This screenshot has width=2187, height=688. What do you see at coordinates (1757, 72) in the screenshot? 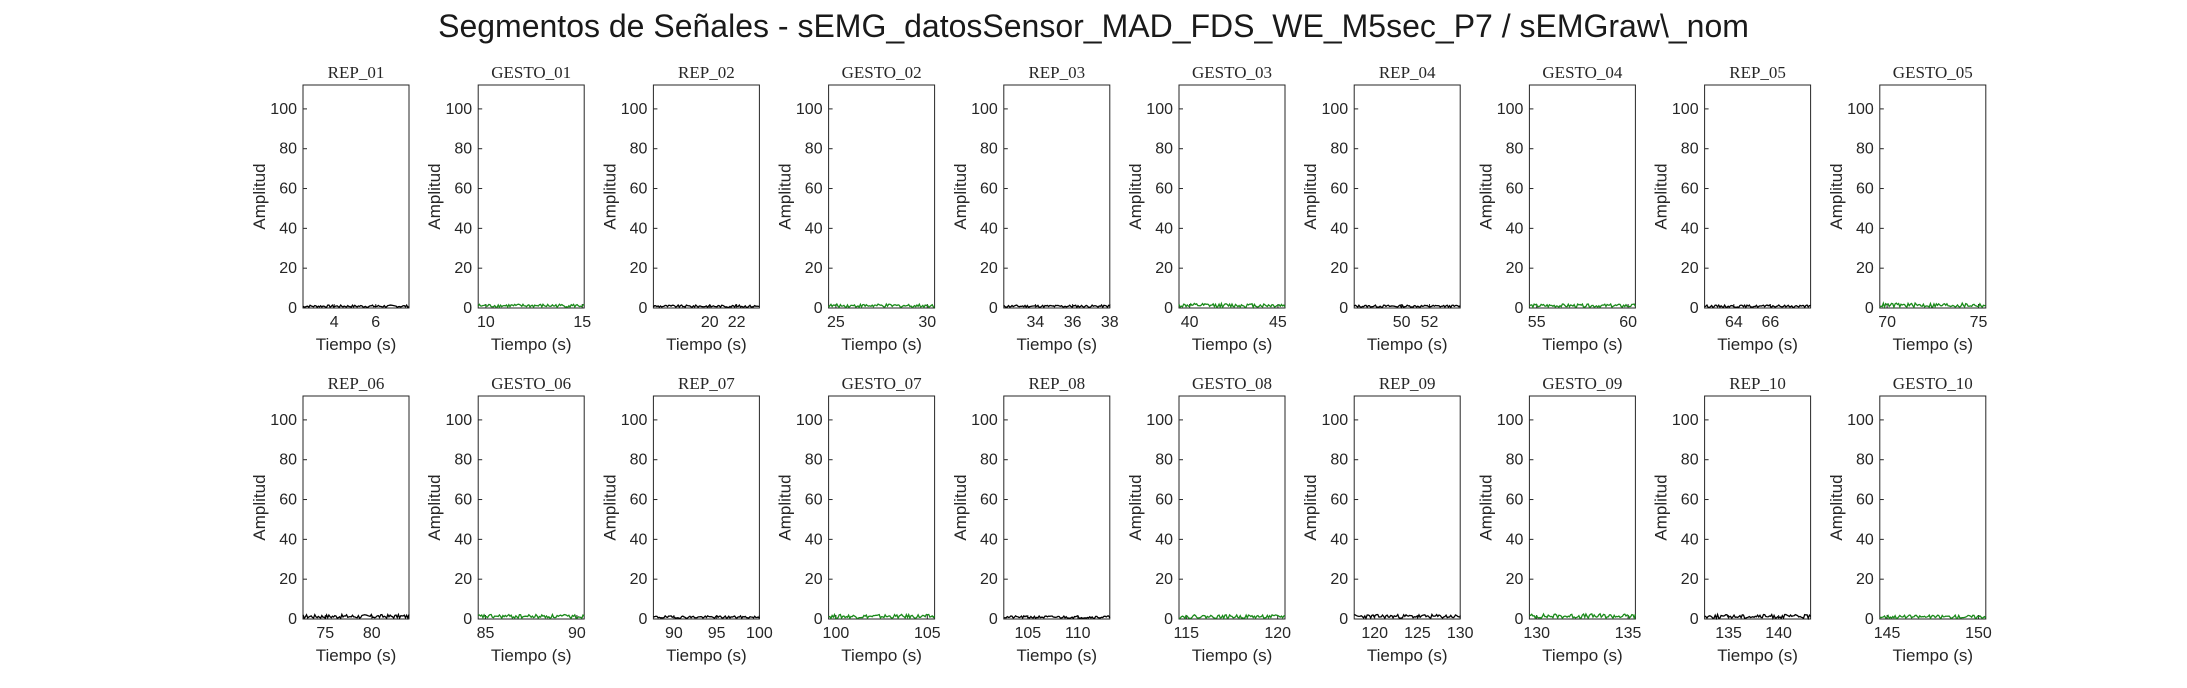
I see `subplot-title: REP_05` at bounding box center [1757, 72].